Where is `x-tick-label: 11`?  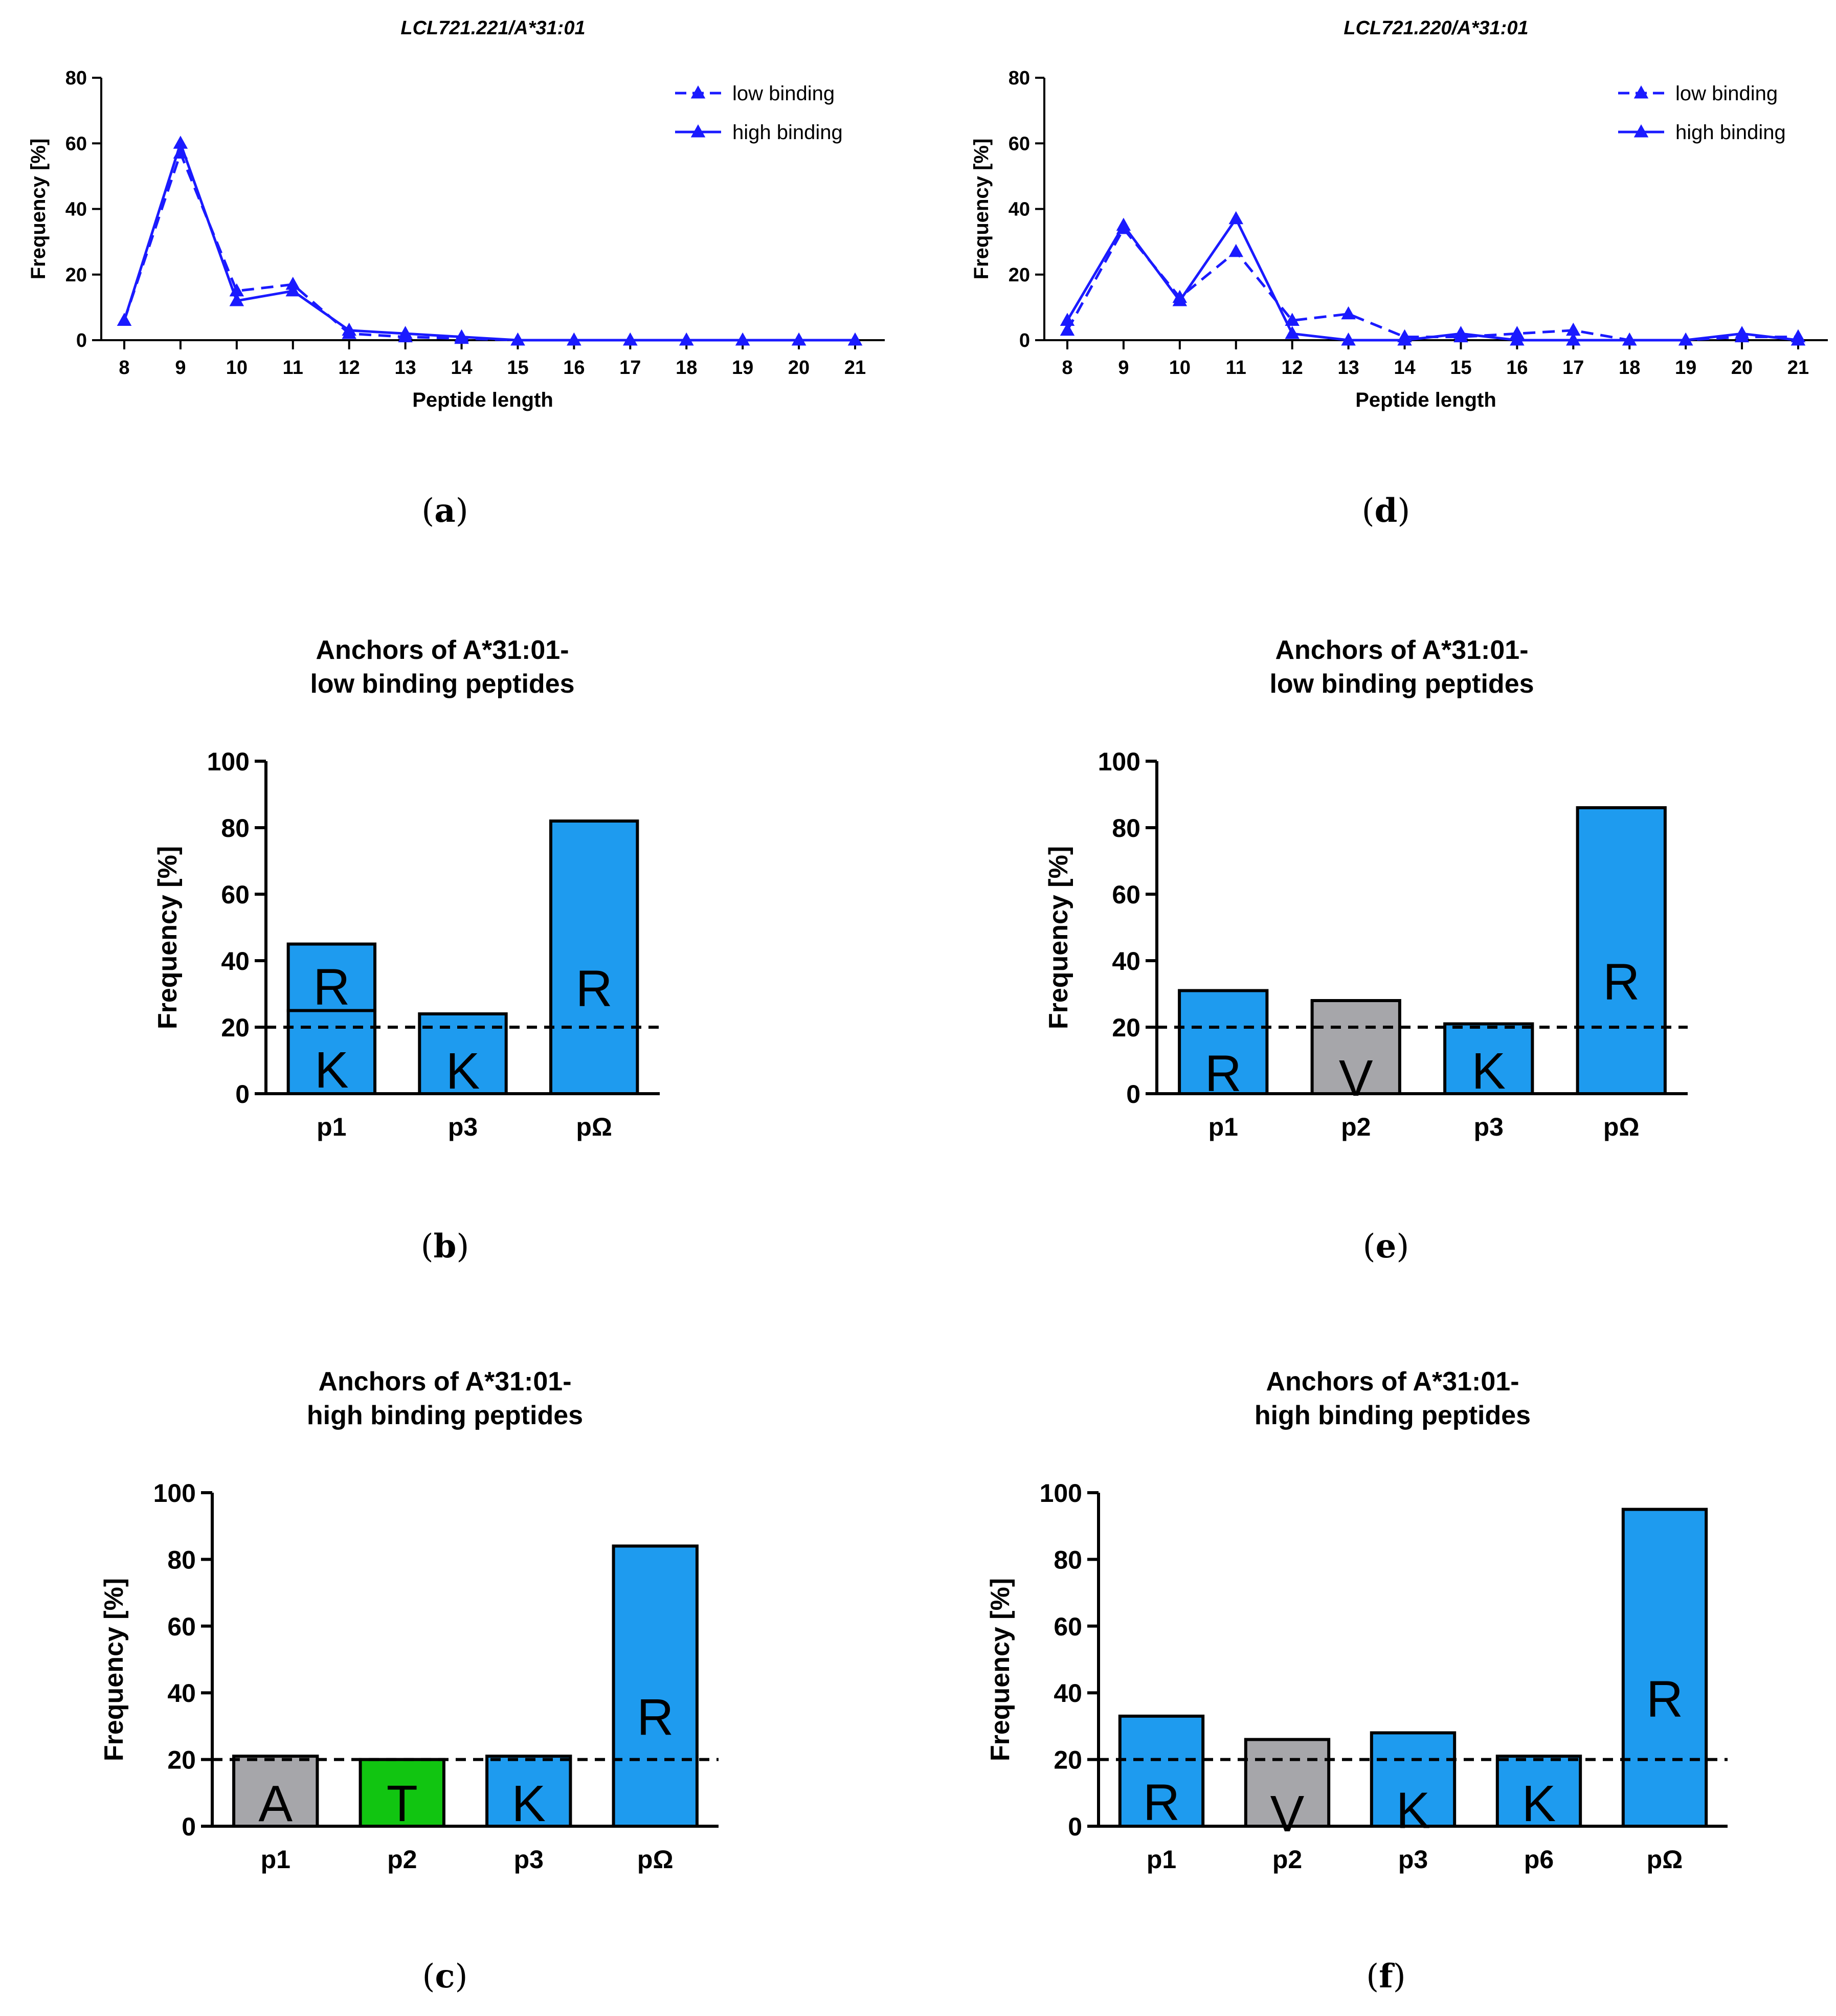
x-tick-label: 11 is located at coordinates (1236, 368).